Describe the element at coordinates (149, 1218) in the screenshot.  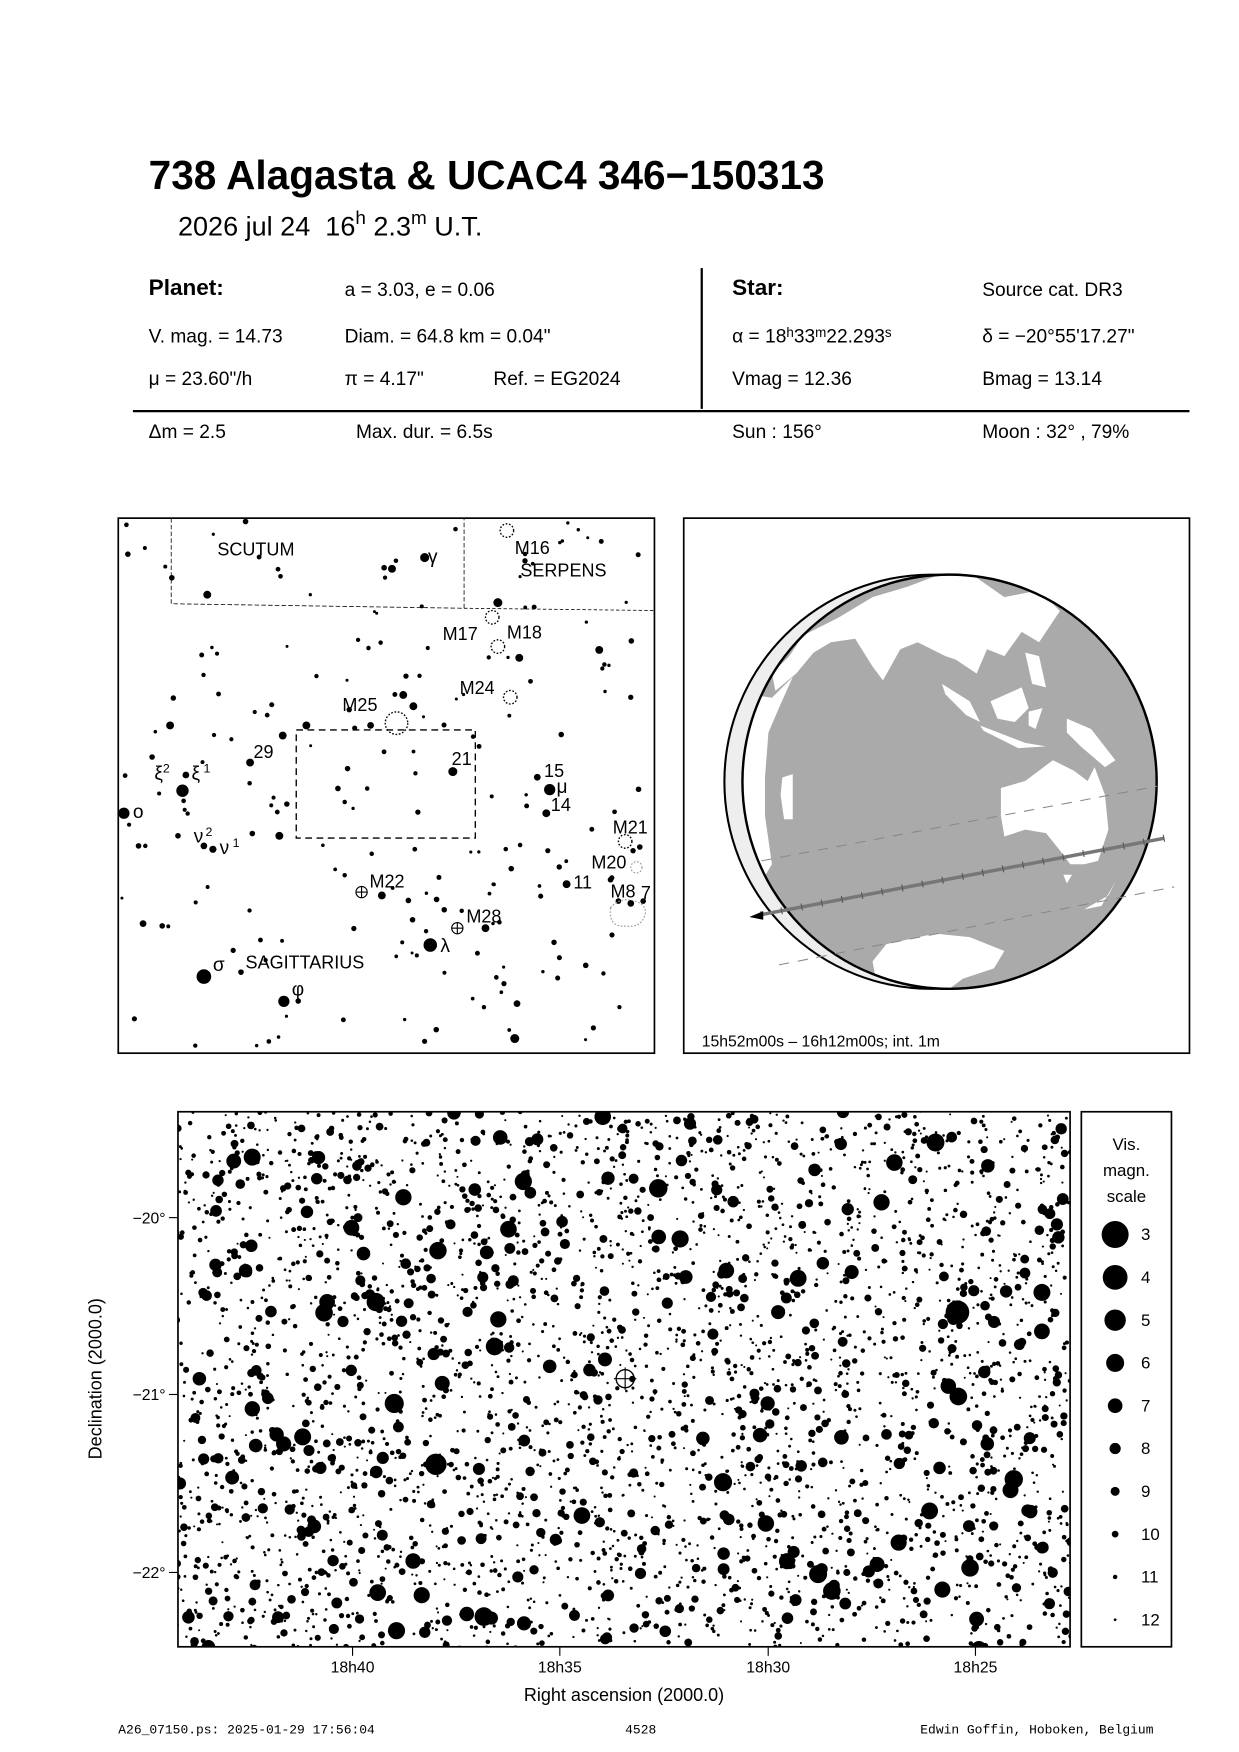
I see `ytick-label: −20°` at that location.